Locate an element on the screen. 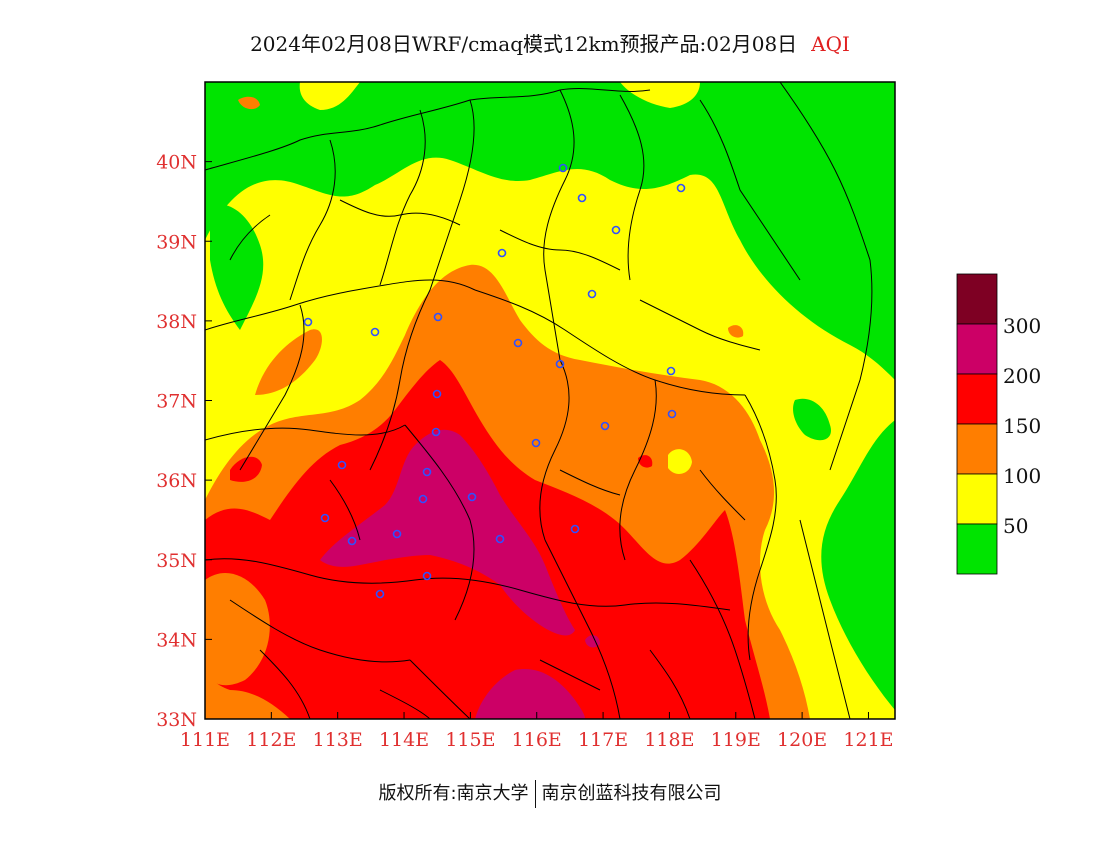 The image size is (1100, 850). title-aqi: AQI is located at coordinates (830, 44).